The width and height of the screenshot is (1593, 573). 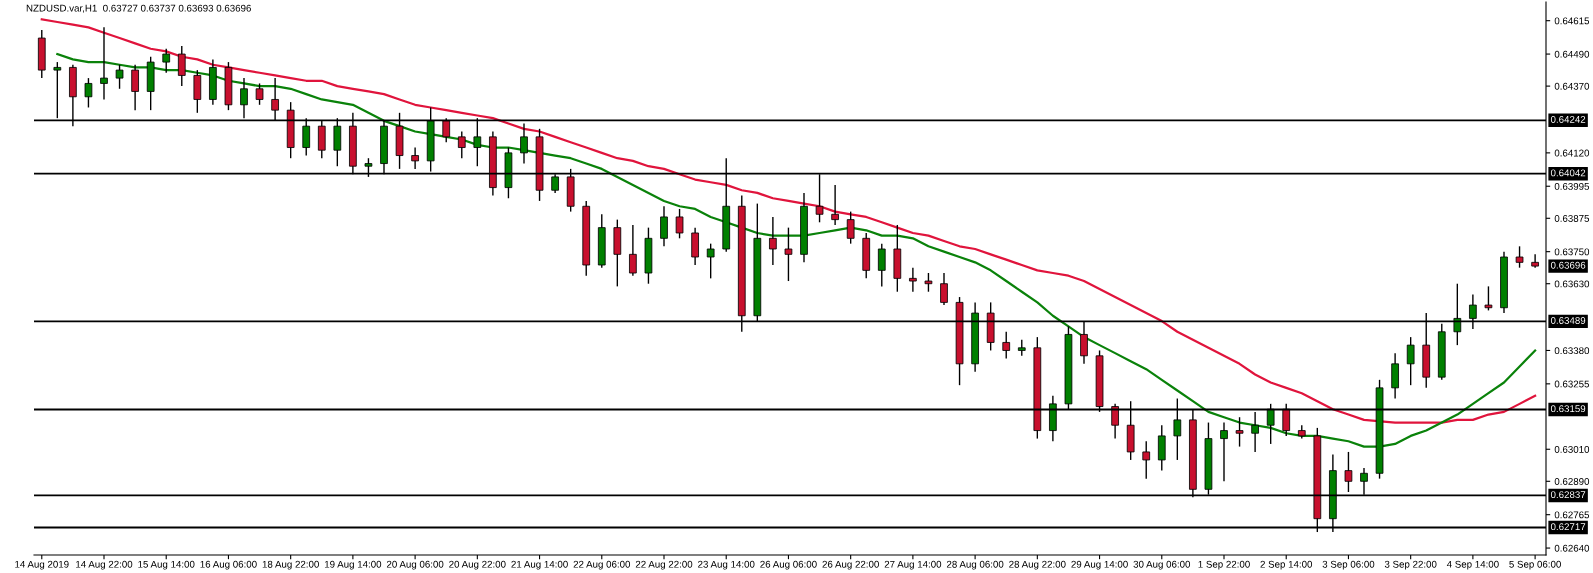 I want to click on x-tick-label: 3 Sep 22:00, so click(x=1410, y=565).